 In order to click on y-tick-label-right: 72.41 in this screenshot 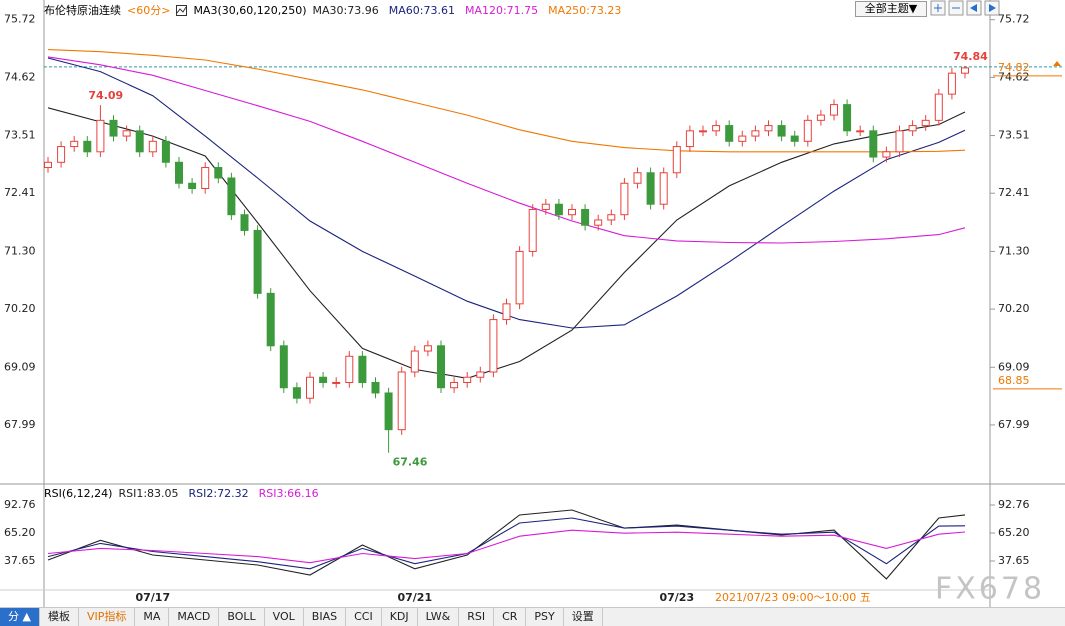, I will do `click(1014, 192)`.